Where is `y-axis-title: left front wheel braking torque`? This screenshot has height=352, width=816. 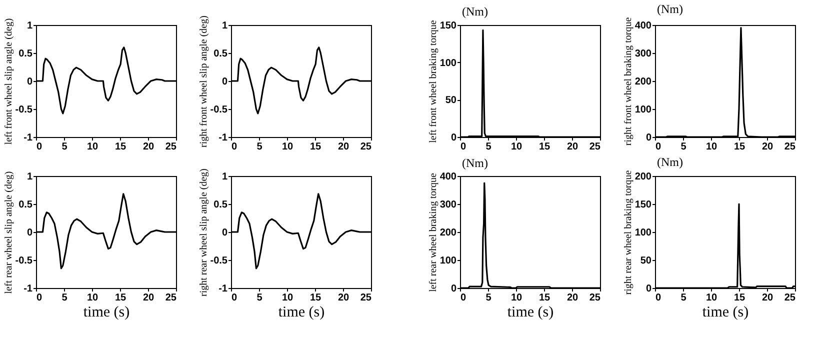 y-axis-title: left front wheel braking torque is located at coordinates (433, 81).